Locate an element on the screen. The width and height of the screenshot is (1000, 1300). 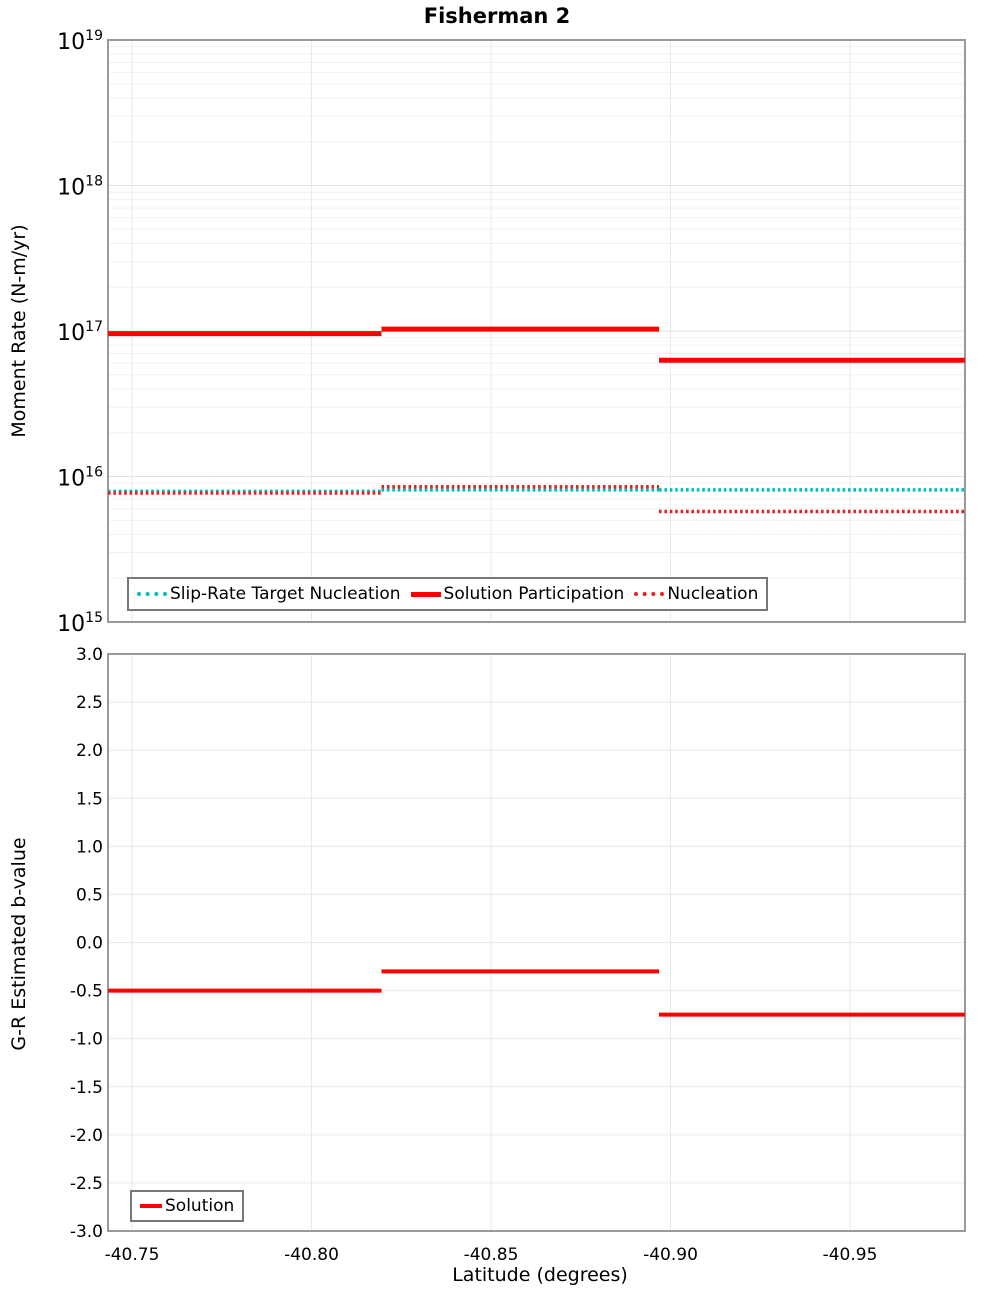
y-tick-label-bottom: 1.5 is located at coordinates (89, 799).